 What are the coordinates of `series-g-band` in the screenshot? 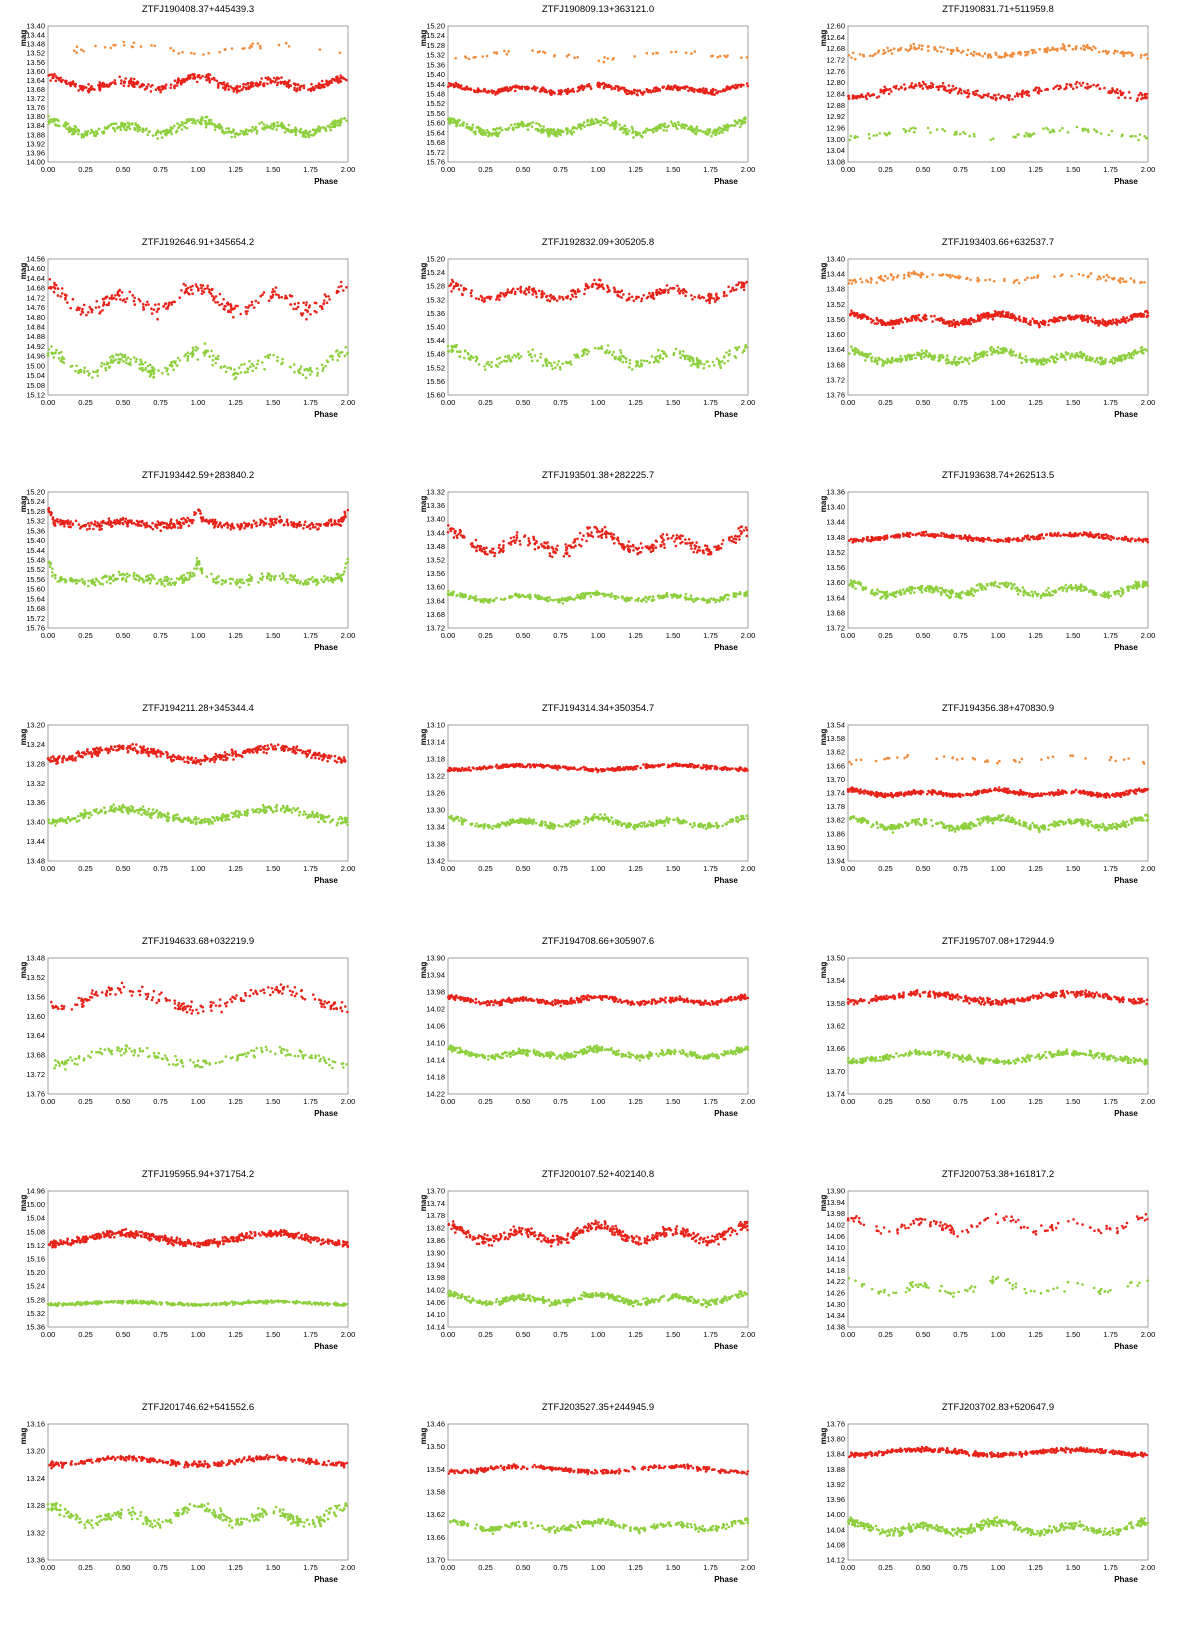 It's located at (197, 361).